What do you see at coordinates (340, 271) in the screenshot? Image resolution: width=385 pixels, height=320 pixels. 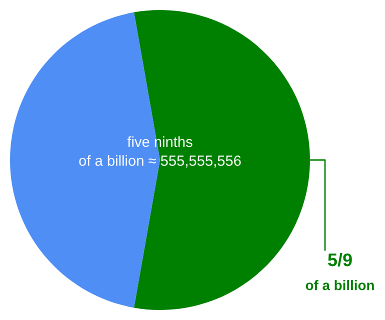 I see `slice-label: 5/9 of a billion` at bounding box center [340, 271].